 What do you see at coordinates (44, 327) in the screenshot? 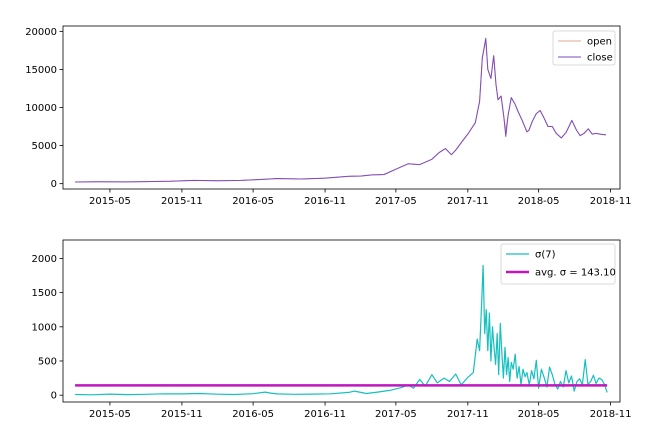
I see `y-tick-label: 1000` at bounding box center [44, 327].